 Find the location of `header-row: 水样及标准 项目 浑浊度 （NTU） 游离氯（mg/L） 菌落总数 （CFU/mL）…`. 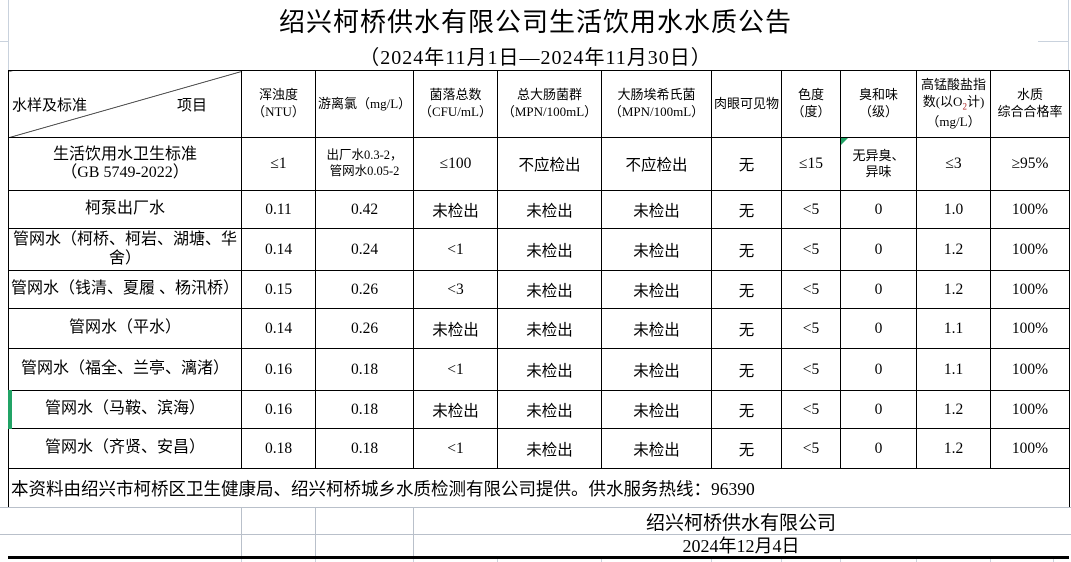

header-row: 水样及标准 项目 浑浊度 （NTU） 游离氯（mg/L） 菌落总数 （CFU/mL）… is located at coordinates (539, 104).